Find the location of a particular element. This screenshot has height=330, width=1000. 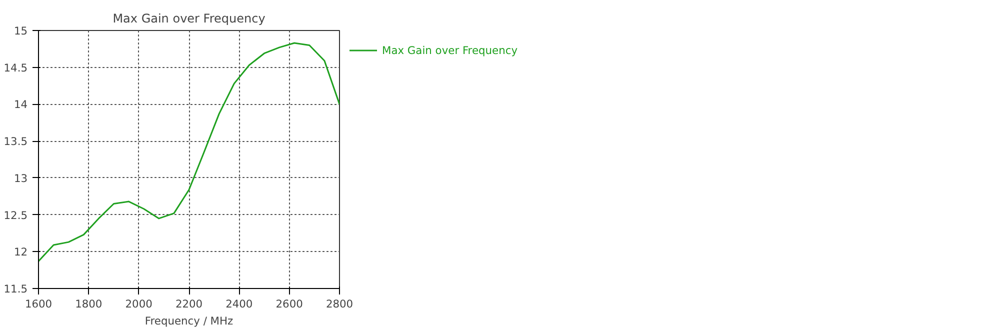

legend-label: Max Gain over Frequency is located at coordinates (450, 50).